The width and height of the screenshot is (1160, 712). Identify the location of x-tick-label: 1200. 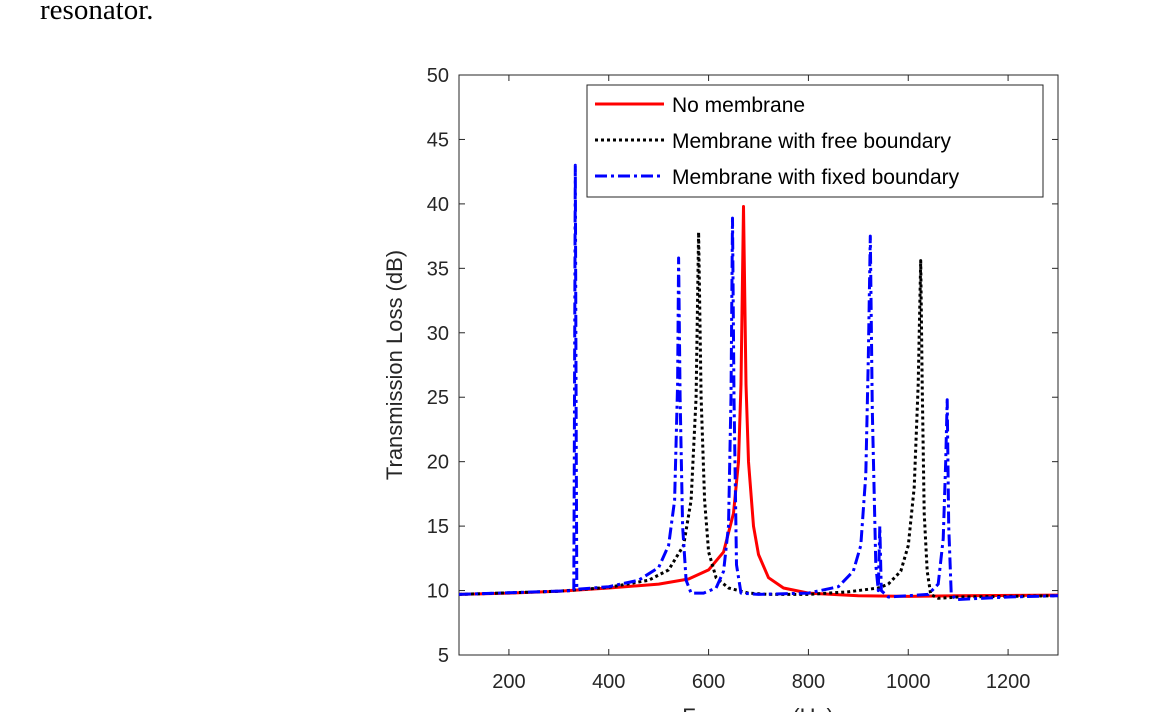
(1008, 682).